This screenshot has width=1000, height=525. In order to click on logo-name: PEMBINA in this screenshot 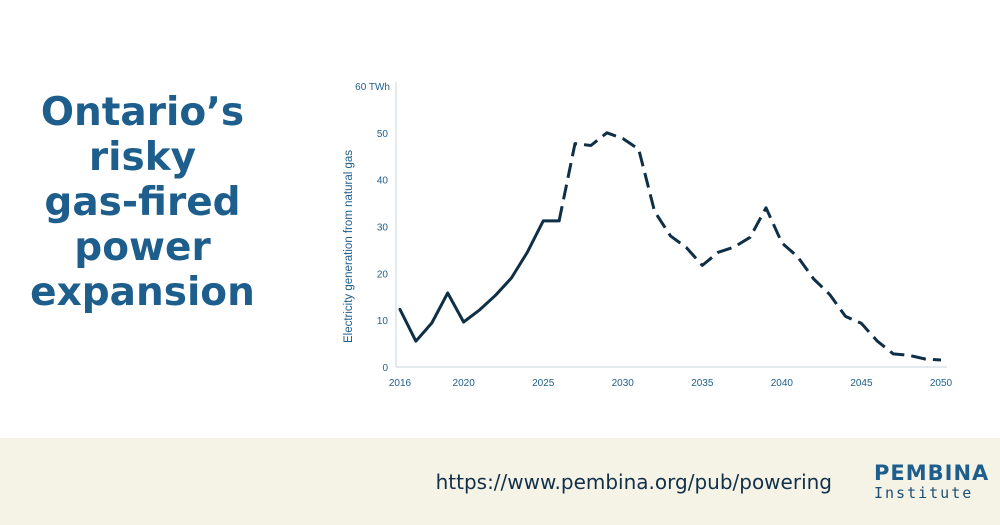, I will do `click(932, 473)`.